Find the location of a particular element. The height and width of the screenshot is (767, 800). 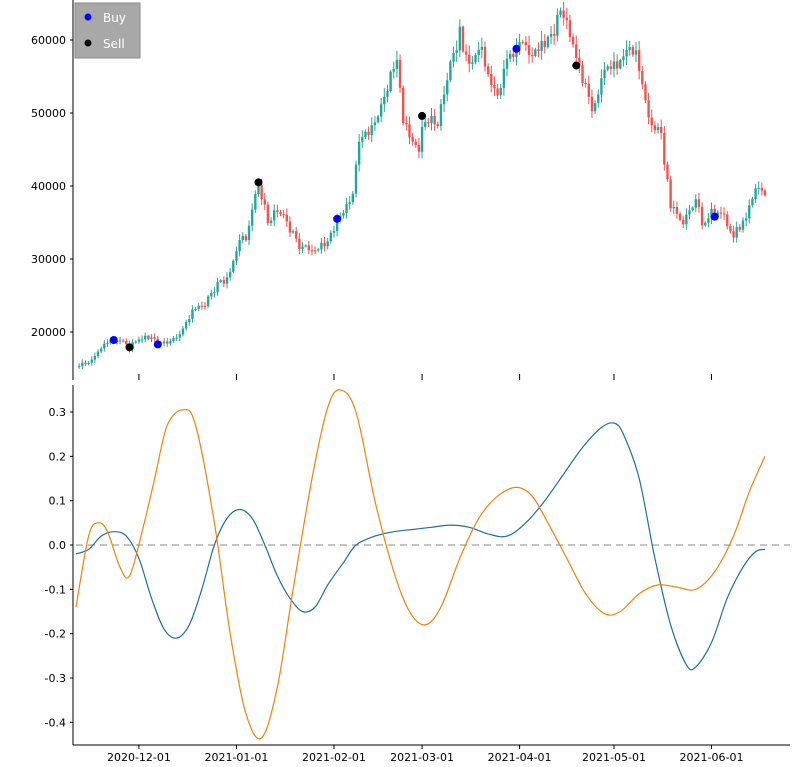

osc-xtick-label: 2021-03-01 is located at coordinates (422, 757).